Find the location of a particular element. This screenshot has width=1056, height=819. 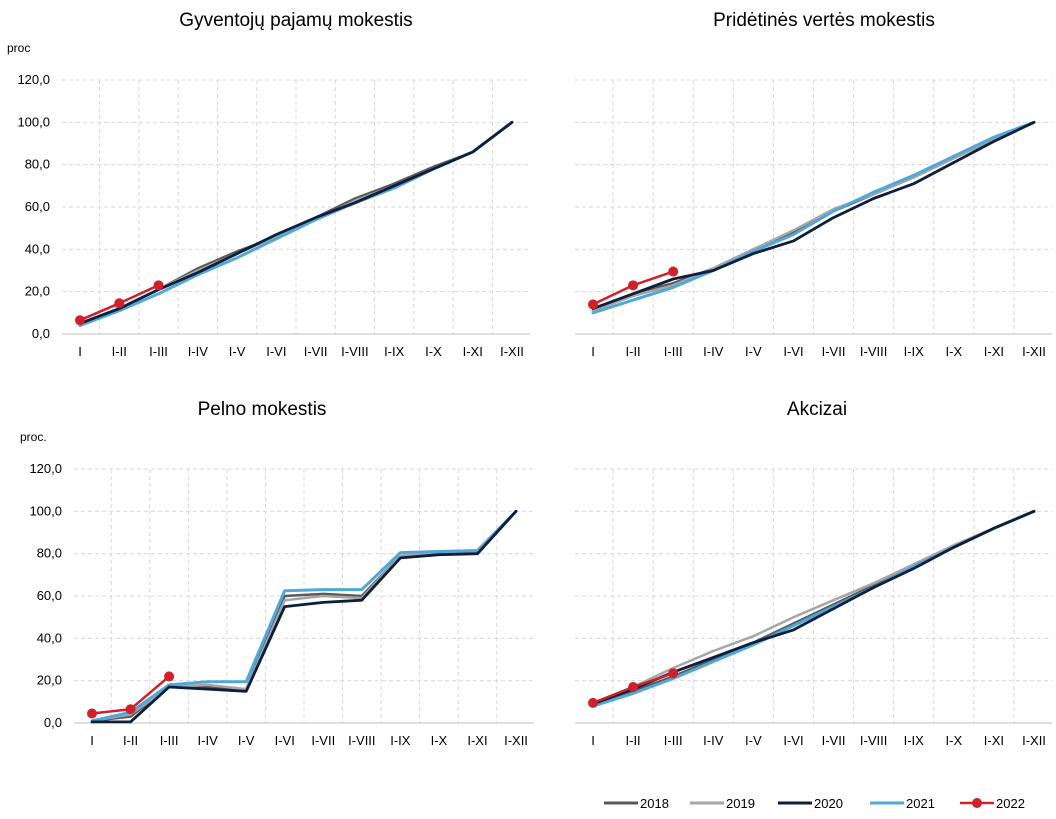

legend-label-2021: 2021 is located at coordinates (920, 803).